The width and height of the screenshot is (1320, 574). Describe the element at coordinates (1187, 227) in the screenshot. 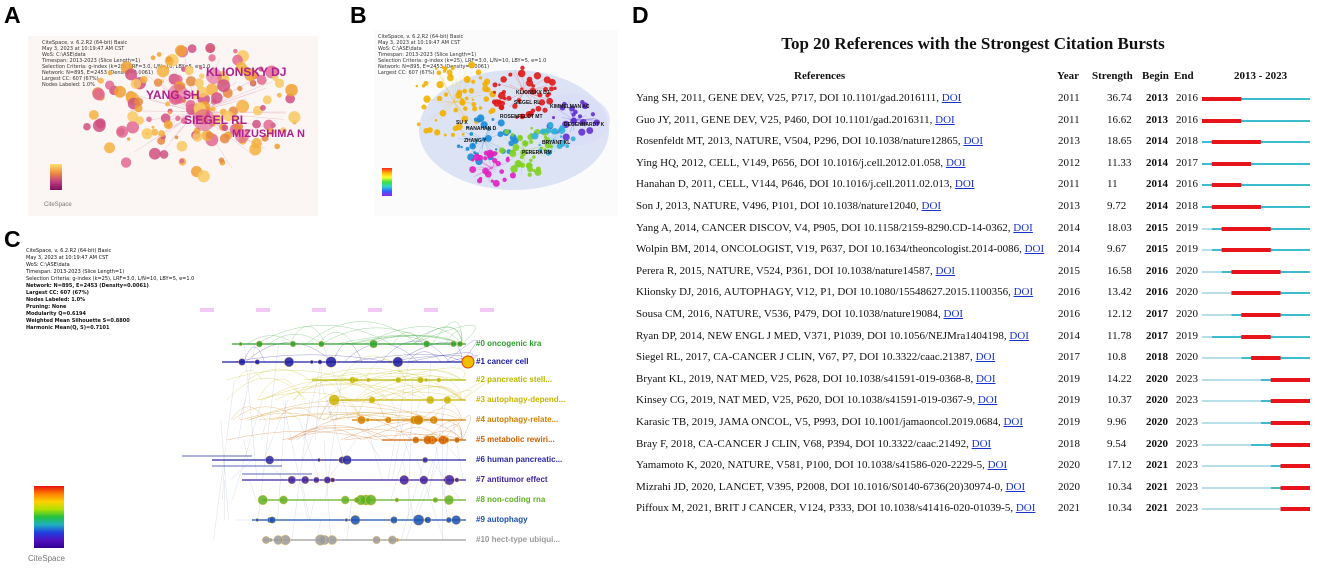

I see `end-cell: 2019` at that location.